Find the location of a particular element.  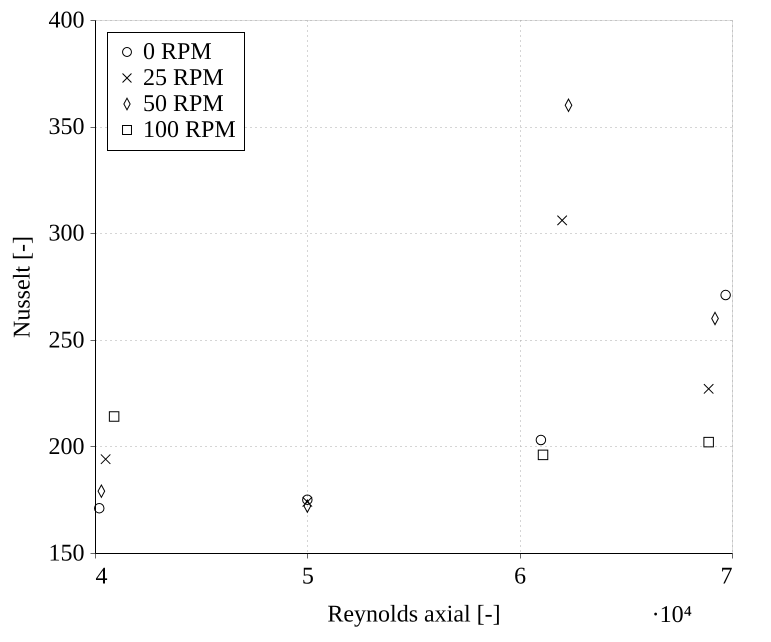

y-axis-title: Nusselt [-] is located at coordinates (23, 287).